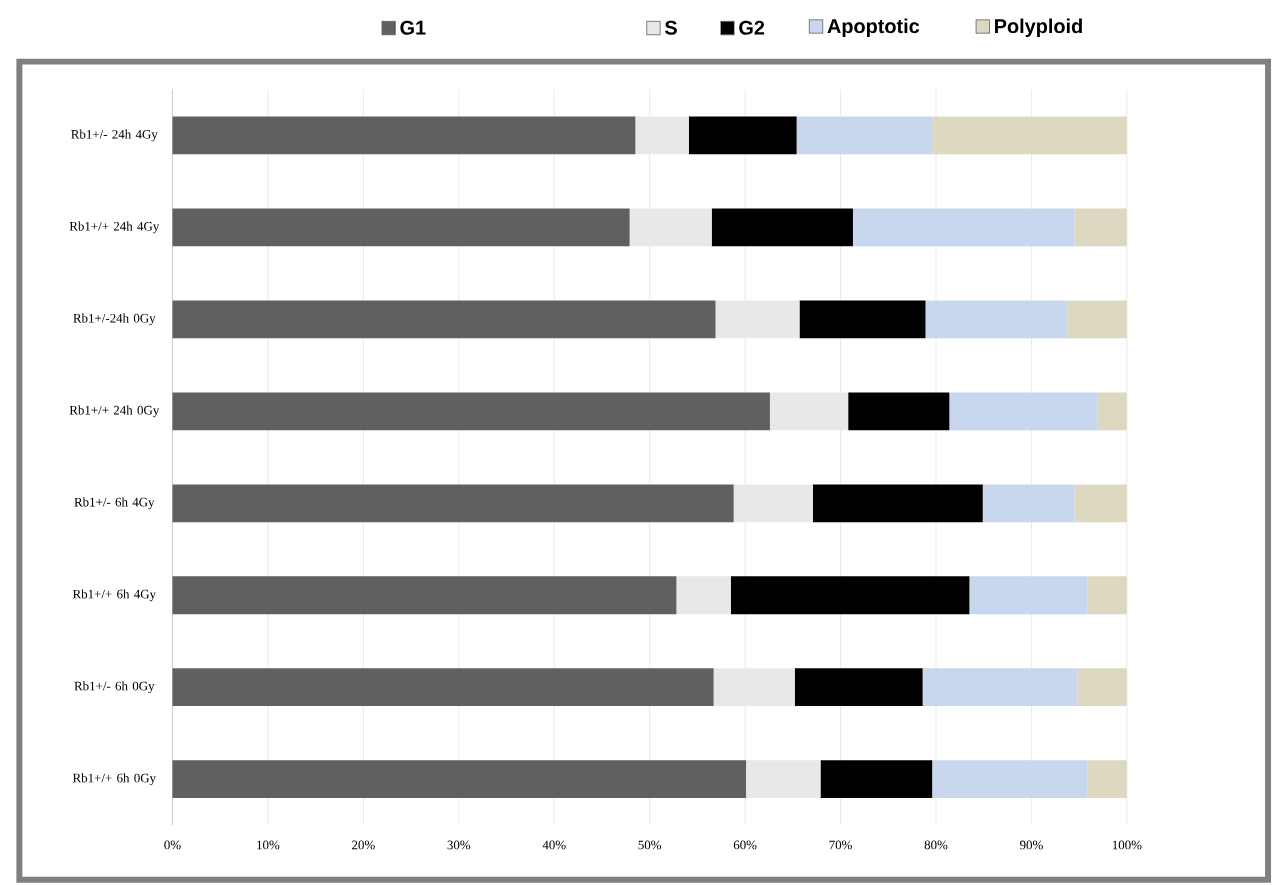 The width and height of the screenshot is (1274, 885). What do you see at coordinates (650, 845) in the screenshot?
I see `x-tick-label: 50%` at bounding box center [650, 845].